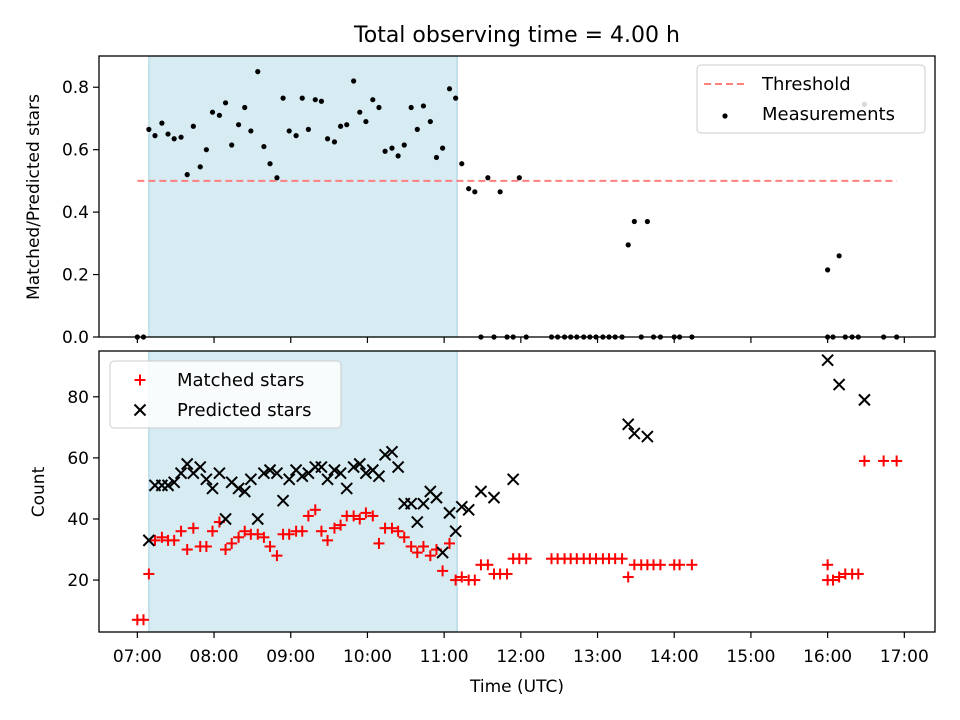 This screenshot has height=720, width=960. I want to click on xtick-label-5: 12:00, so click(520, 657).